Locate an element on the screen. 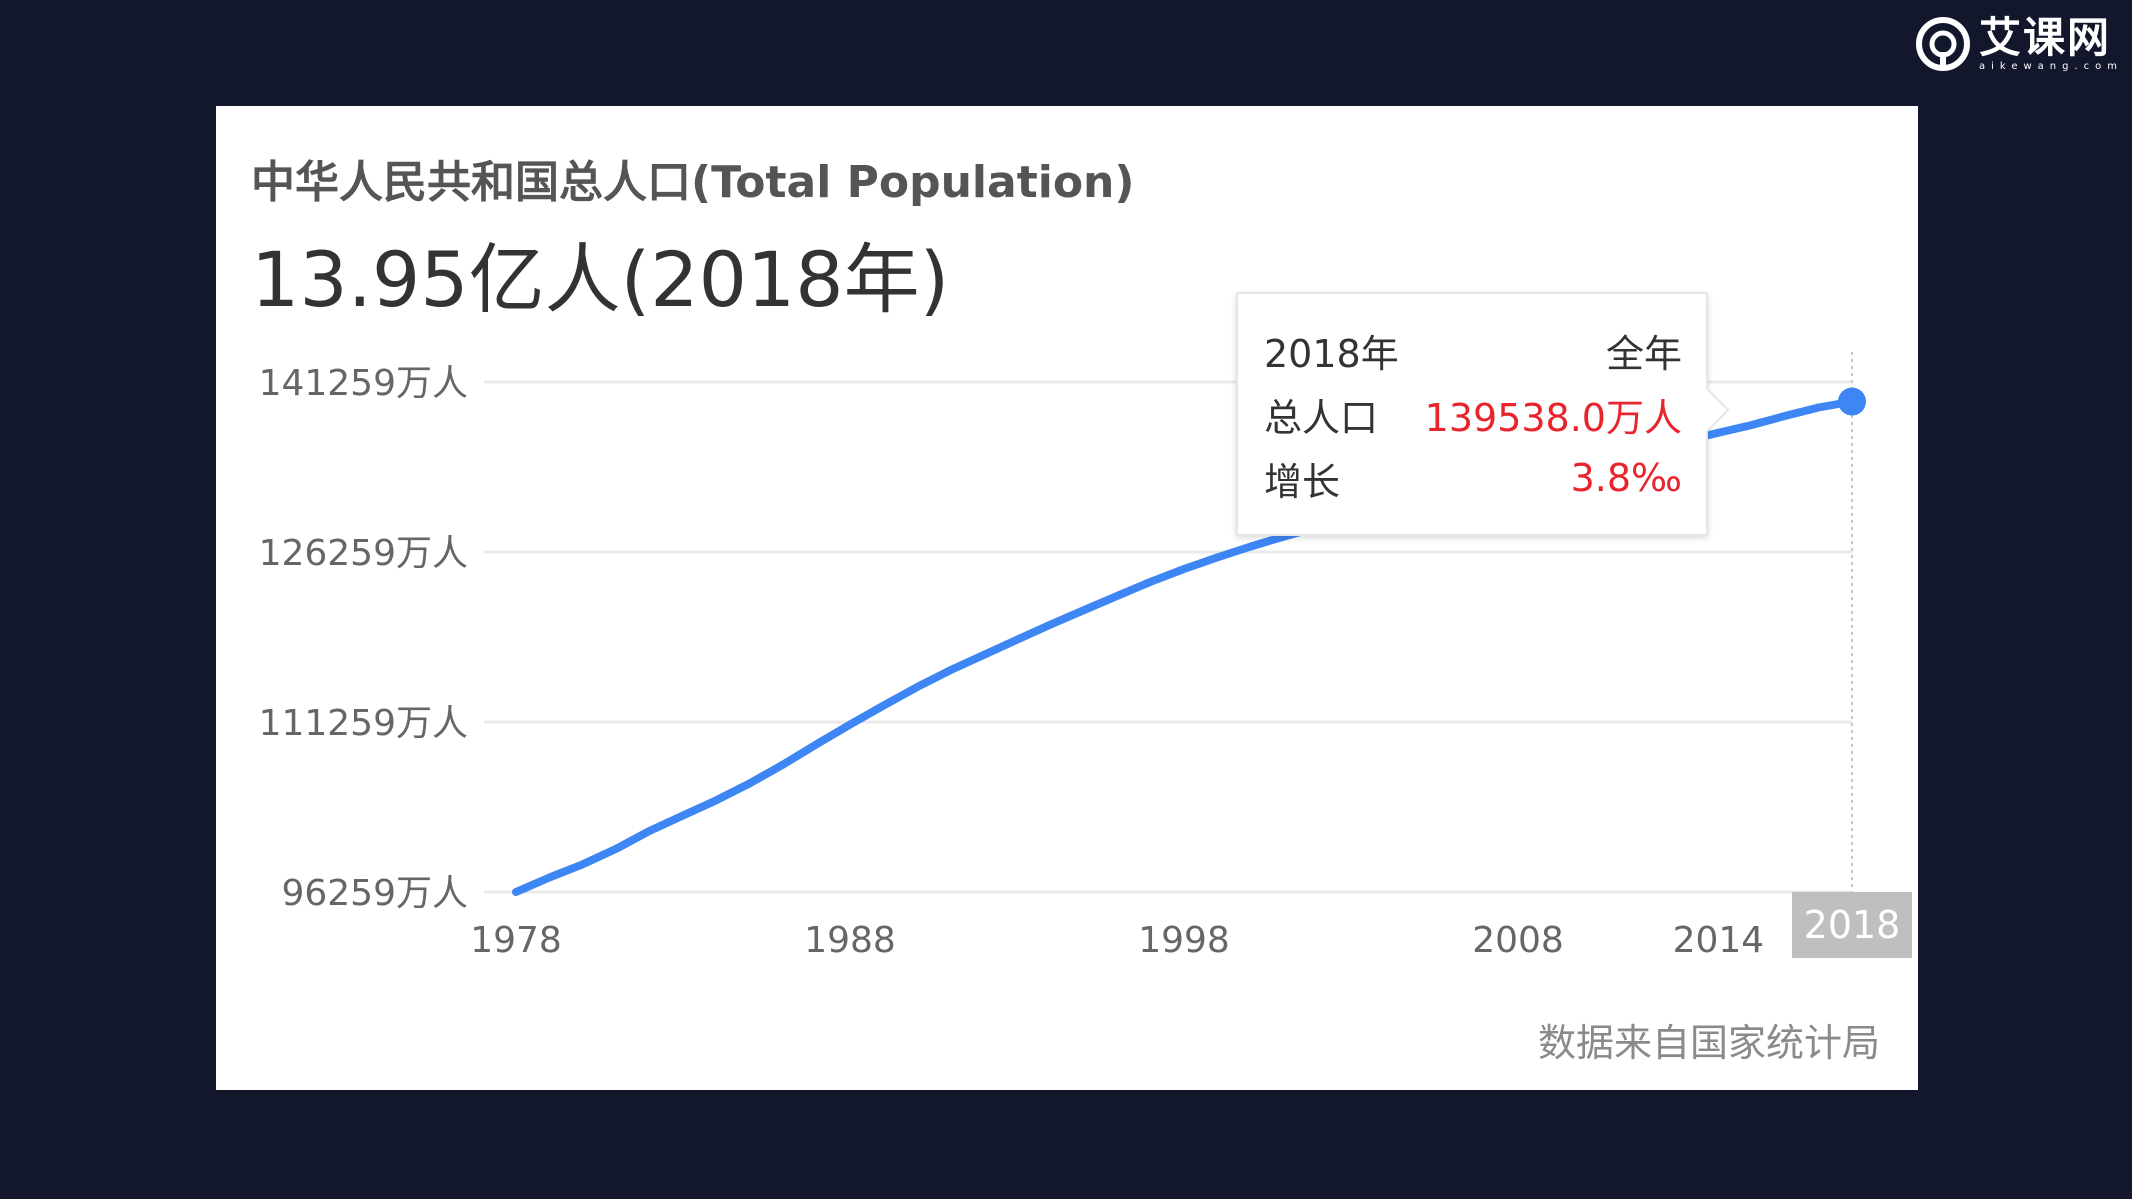 The height and width of the screenshot is (1199, 2132). brand-subname: aikewang.com is located at coordinates (2051, 66).